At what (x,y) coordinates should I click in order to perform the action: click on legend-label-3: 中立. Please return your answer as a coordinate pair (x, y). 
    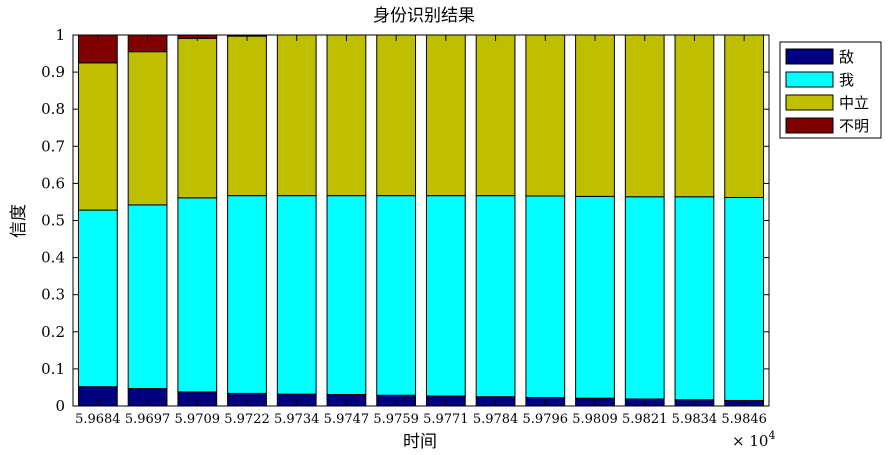
    Looking at the image, I should click on (854, 103).